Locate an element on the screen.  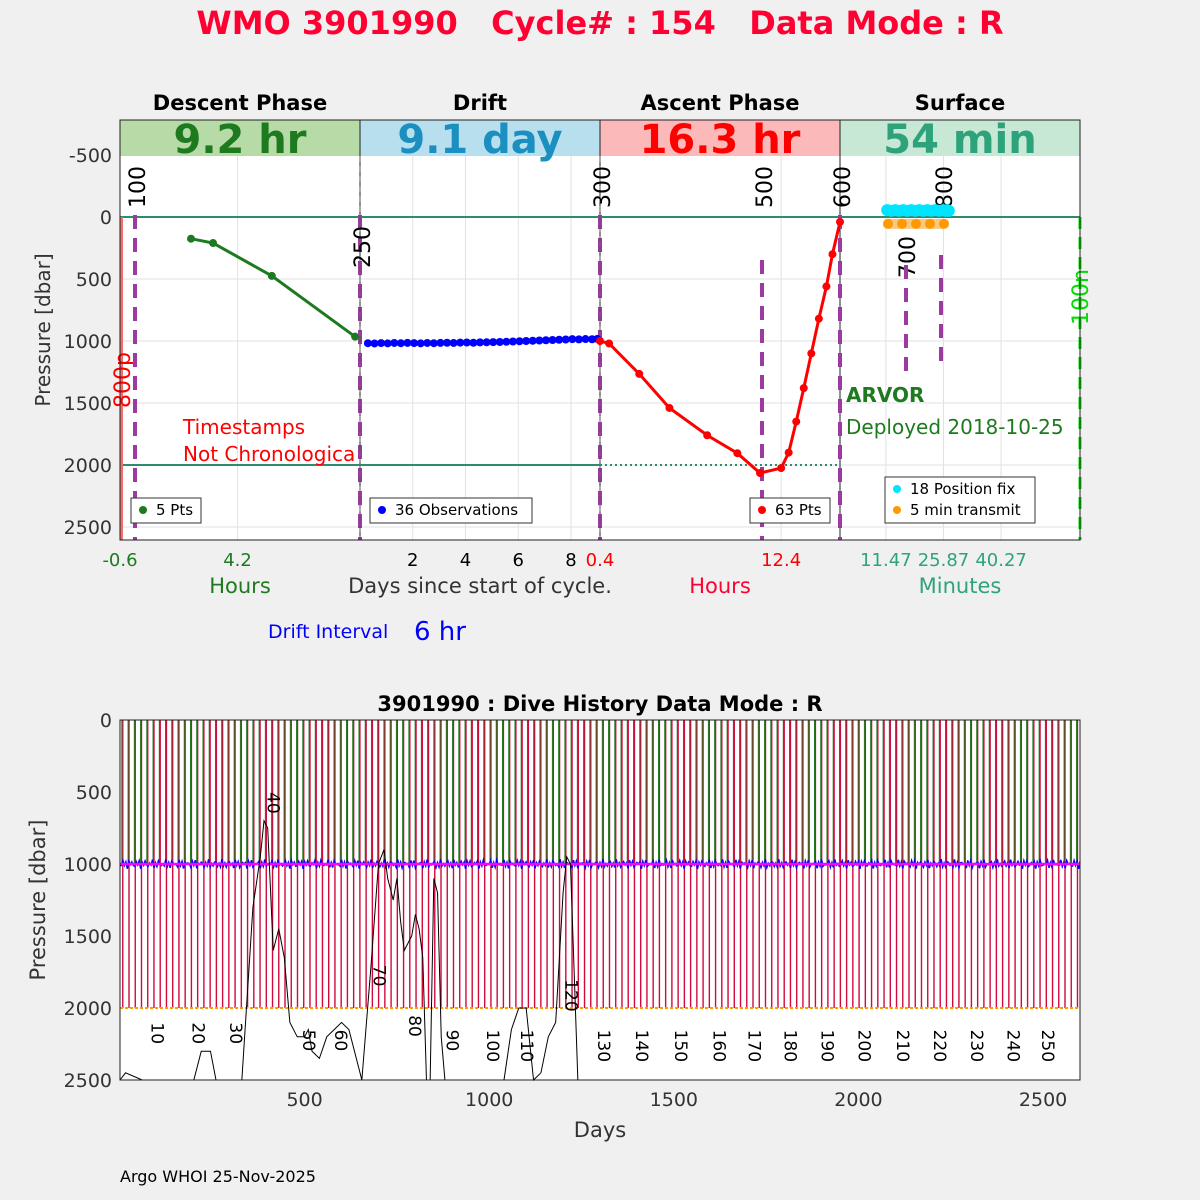
phase-duration: 9.1 day is located at coordinates (479, 140).